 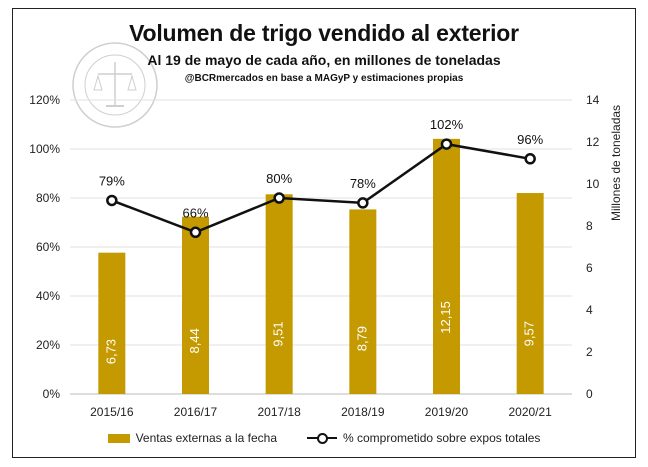 What do you see at coordinates (196, 412) in the screenshot?
I see `x-tick-label: 2016/17` at bounding box center [196, 412].